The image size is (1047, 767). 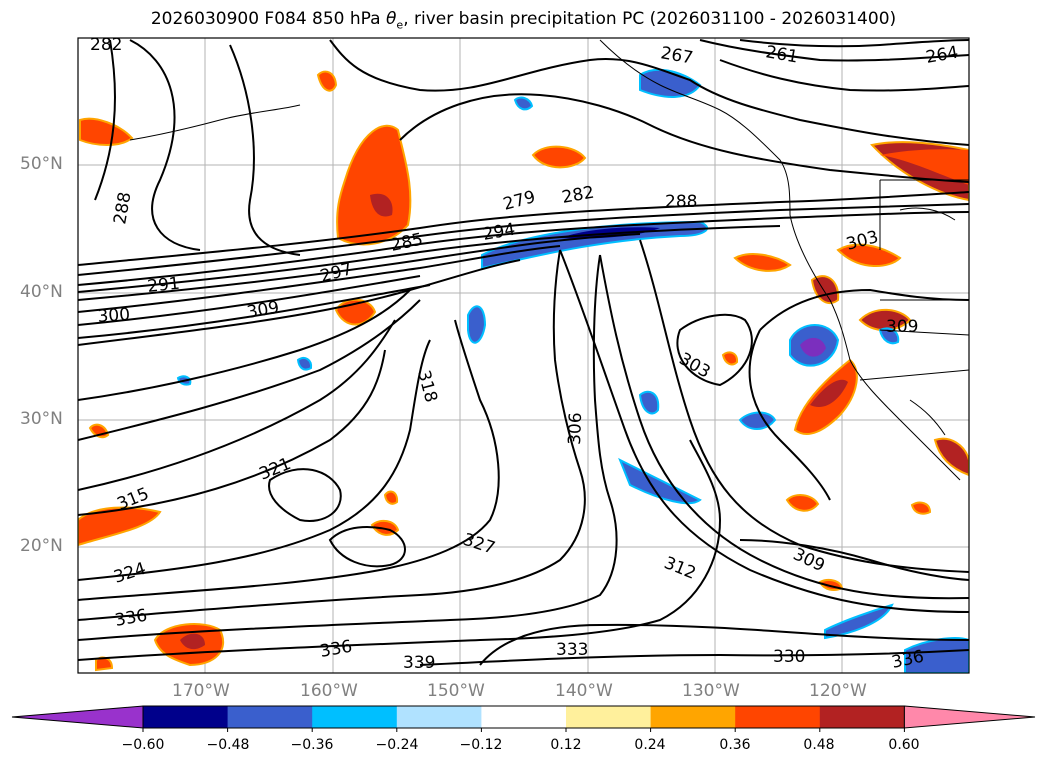 What do you see at coordinates (397, 745) in the screenshot?
I see `colorbar-tick: −0.24` at bounding box center [397, 745].